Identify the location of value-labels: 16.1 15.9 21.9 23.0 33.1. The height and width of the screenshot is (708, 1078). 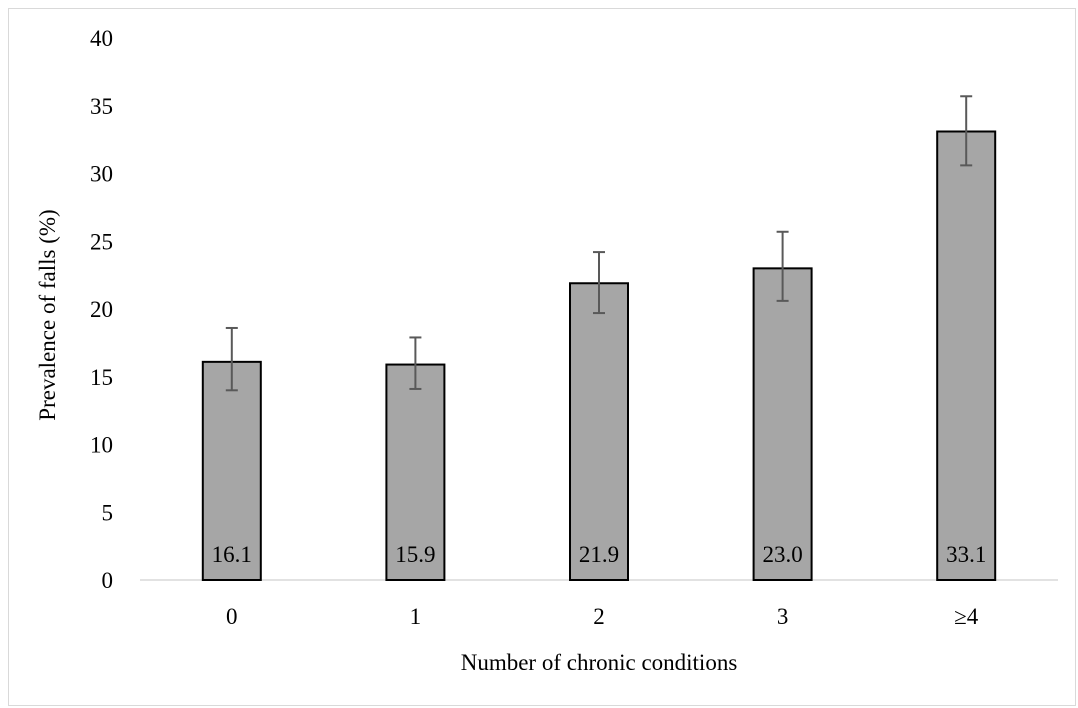
(599, 554).